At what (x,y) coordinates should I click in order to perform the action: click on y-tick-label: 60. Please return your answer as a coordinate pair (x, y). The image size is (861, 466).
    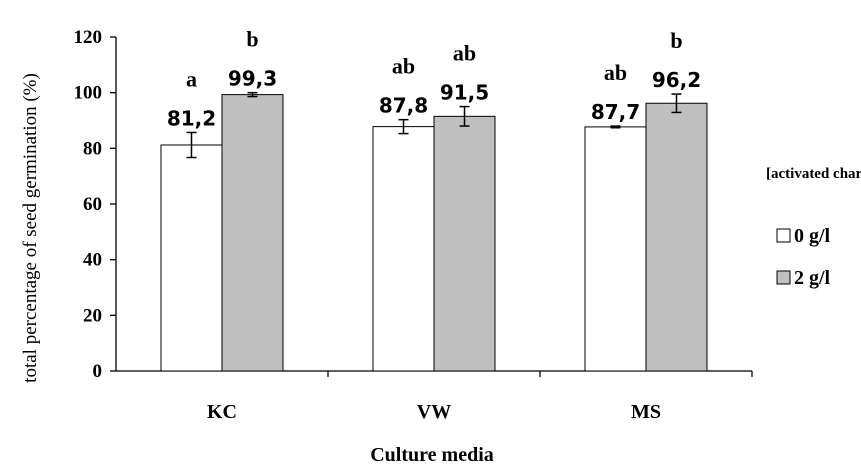
    Looking at the image, I should click on (92, 204).